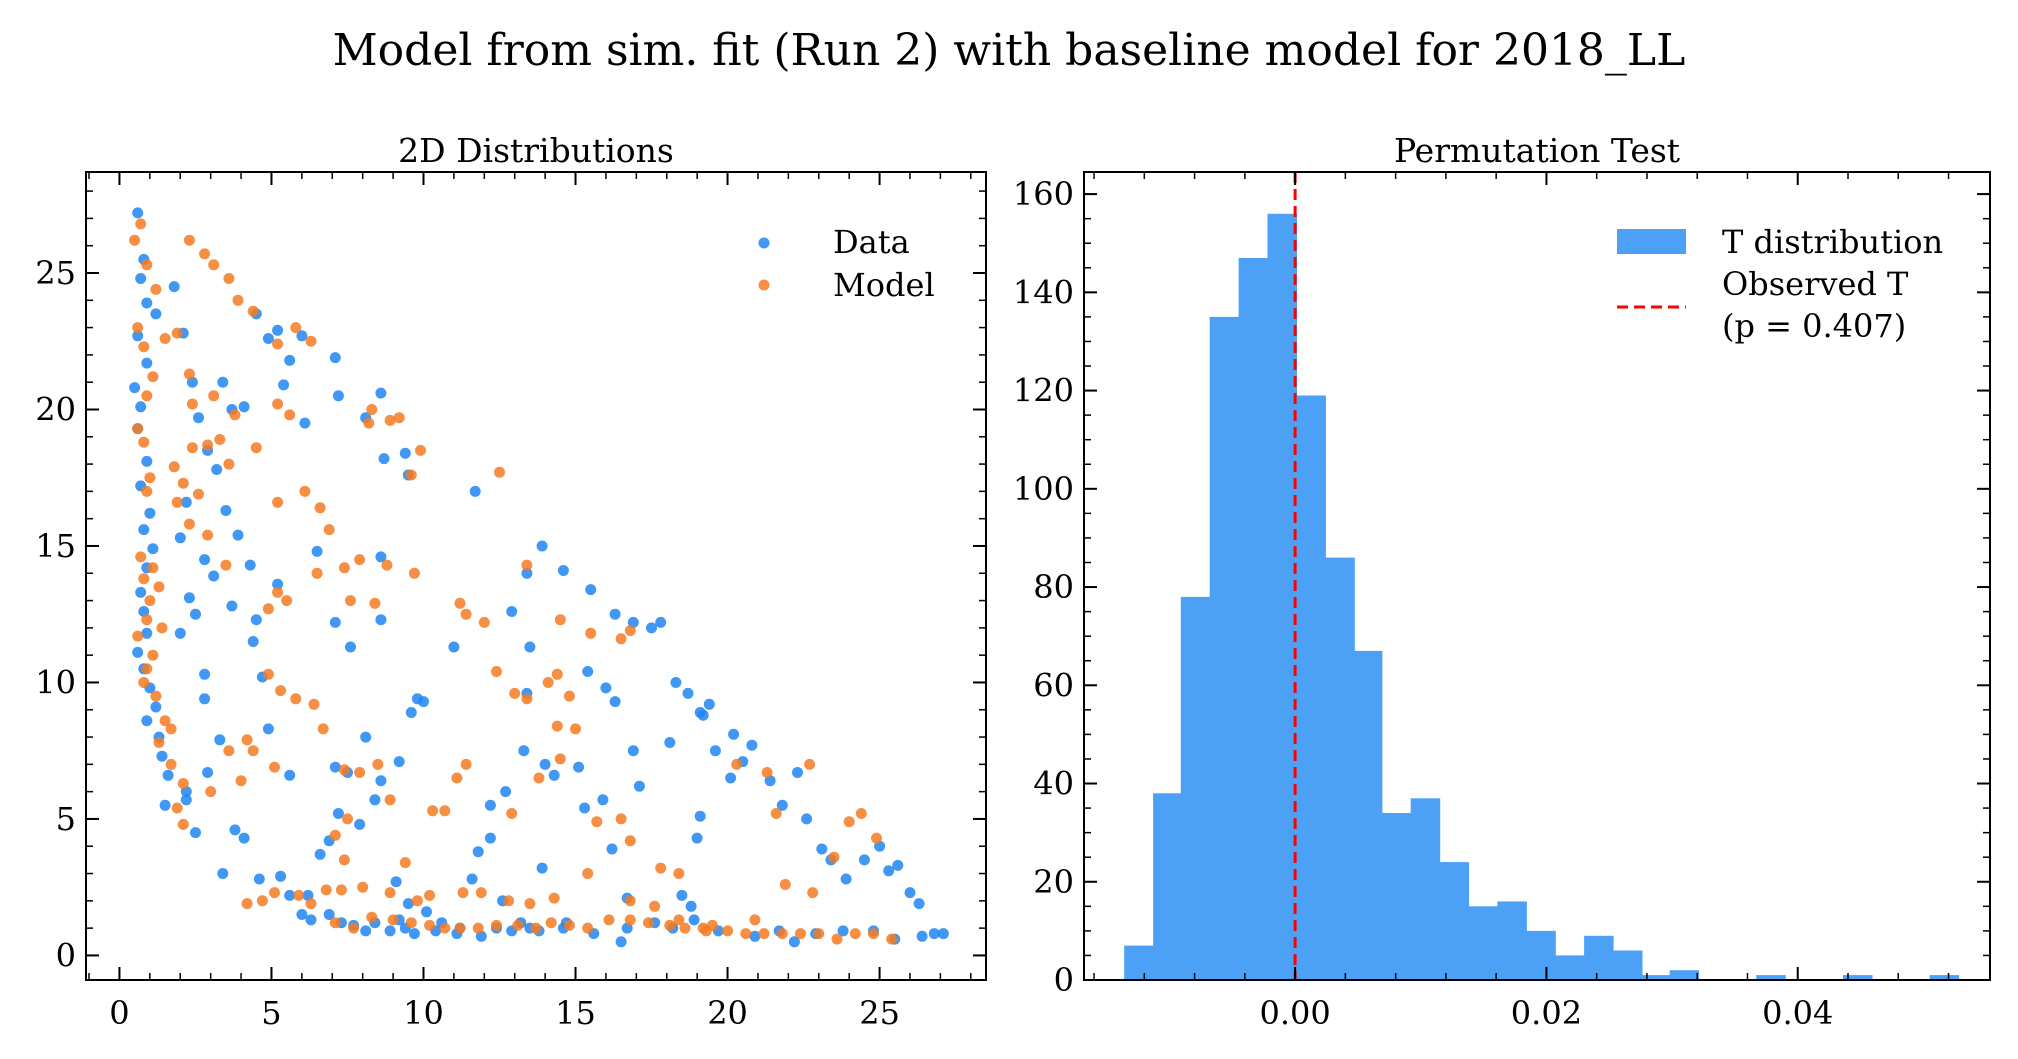 The height and width of the screenshot is (1059, 2018). I want to click on legend-label-p-value: (p = 0.407), so click(1814, 326).